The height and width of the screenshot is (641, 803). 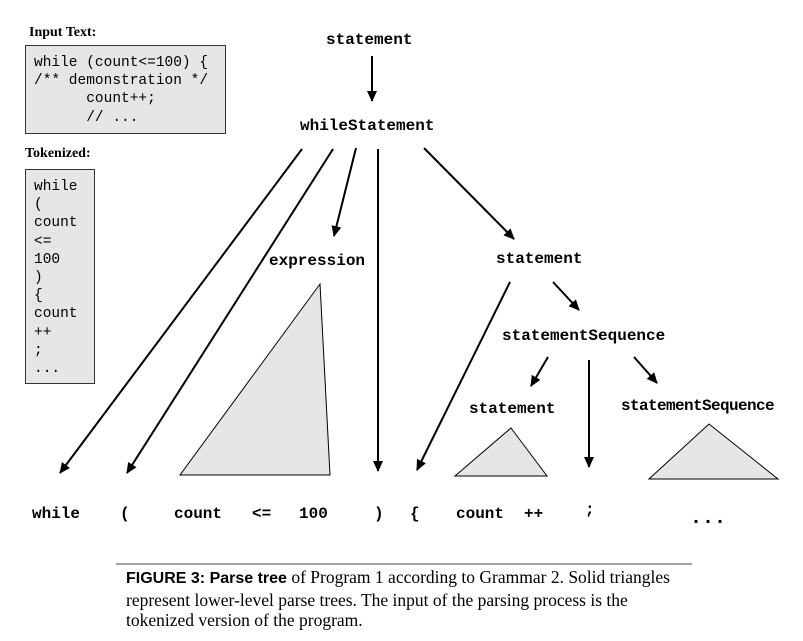 I want to click on input-line: /** demonstration */, so click(x=121, y=81).